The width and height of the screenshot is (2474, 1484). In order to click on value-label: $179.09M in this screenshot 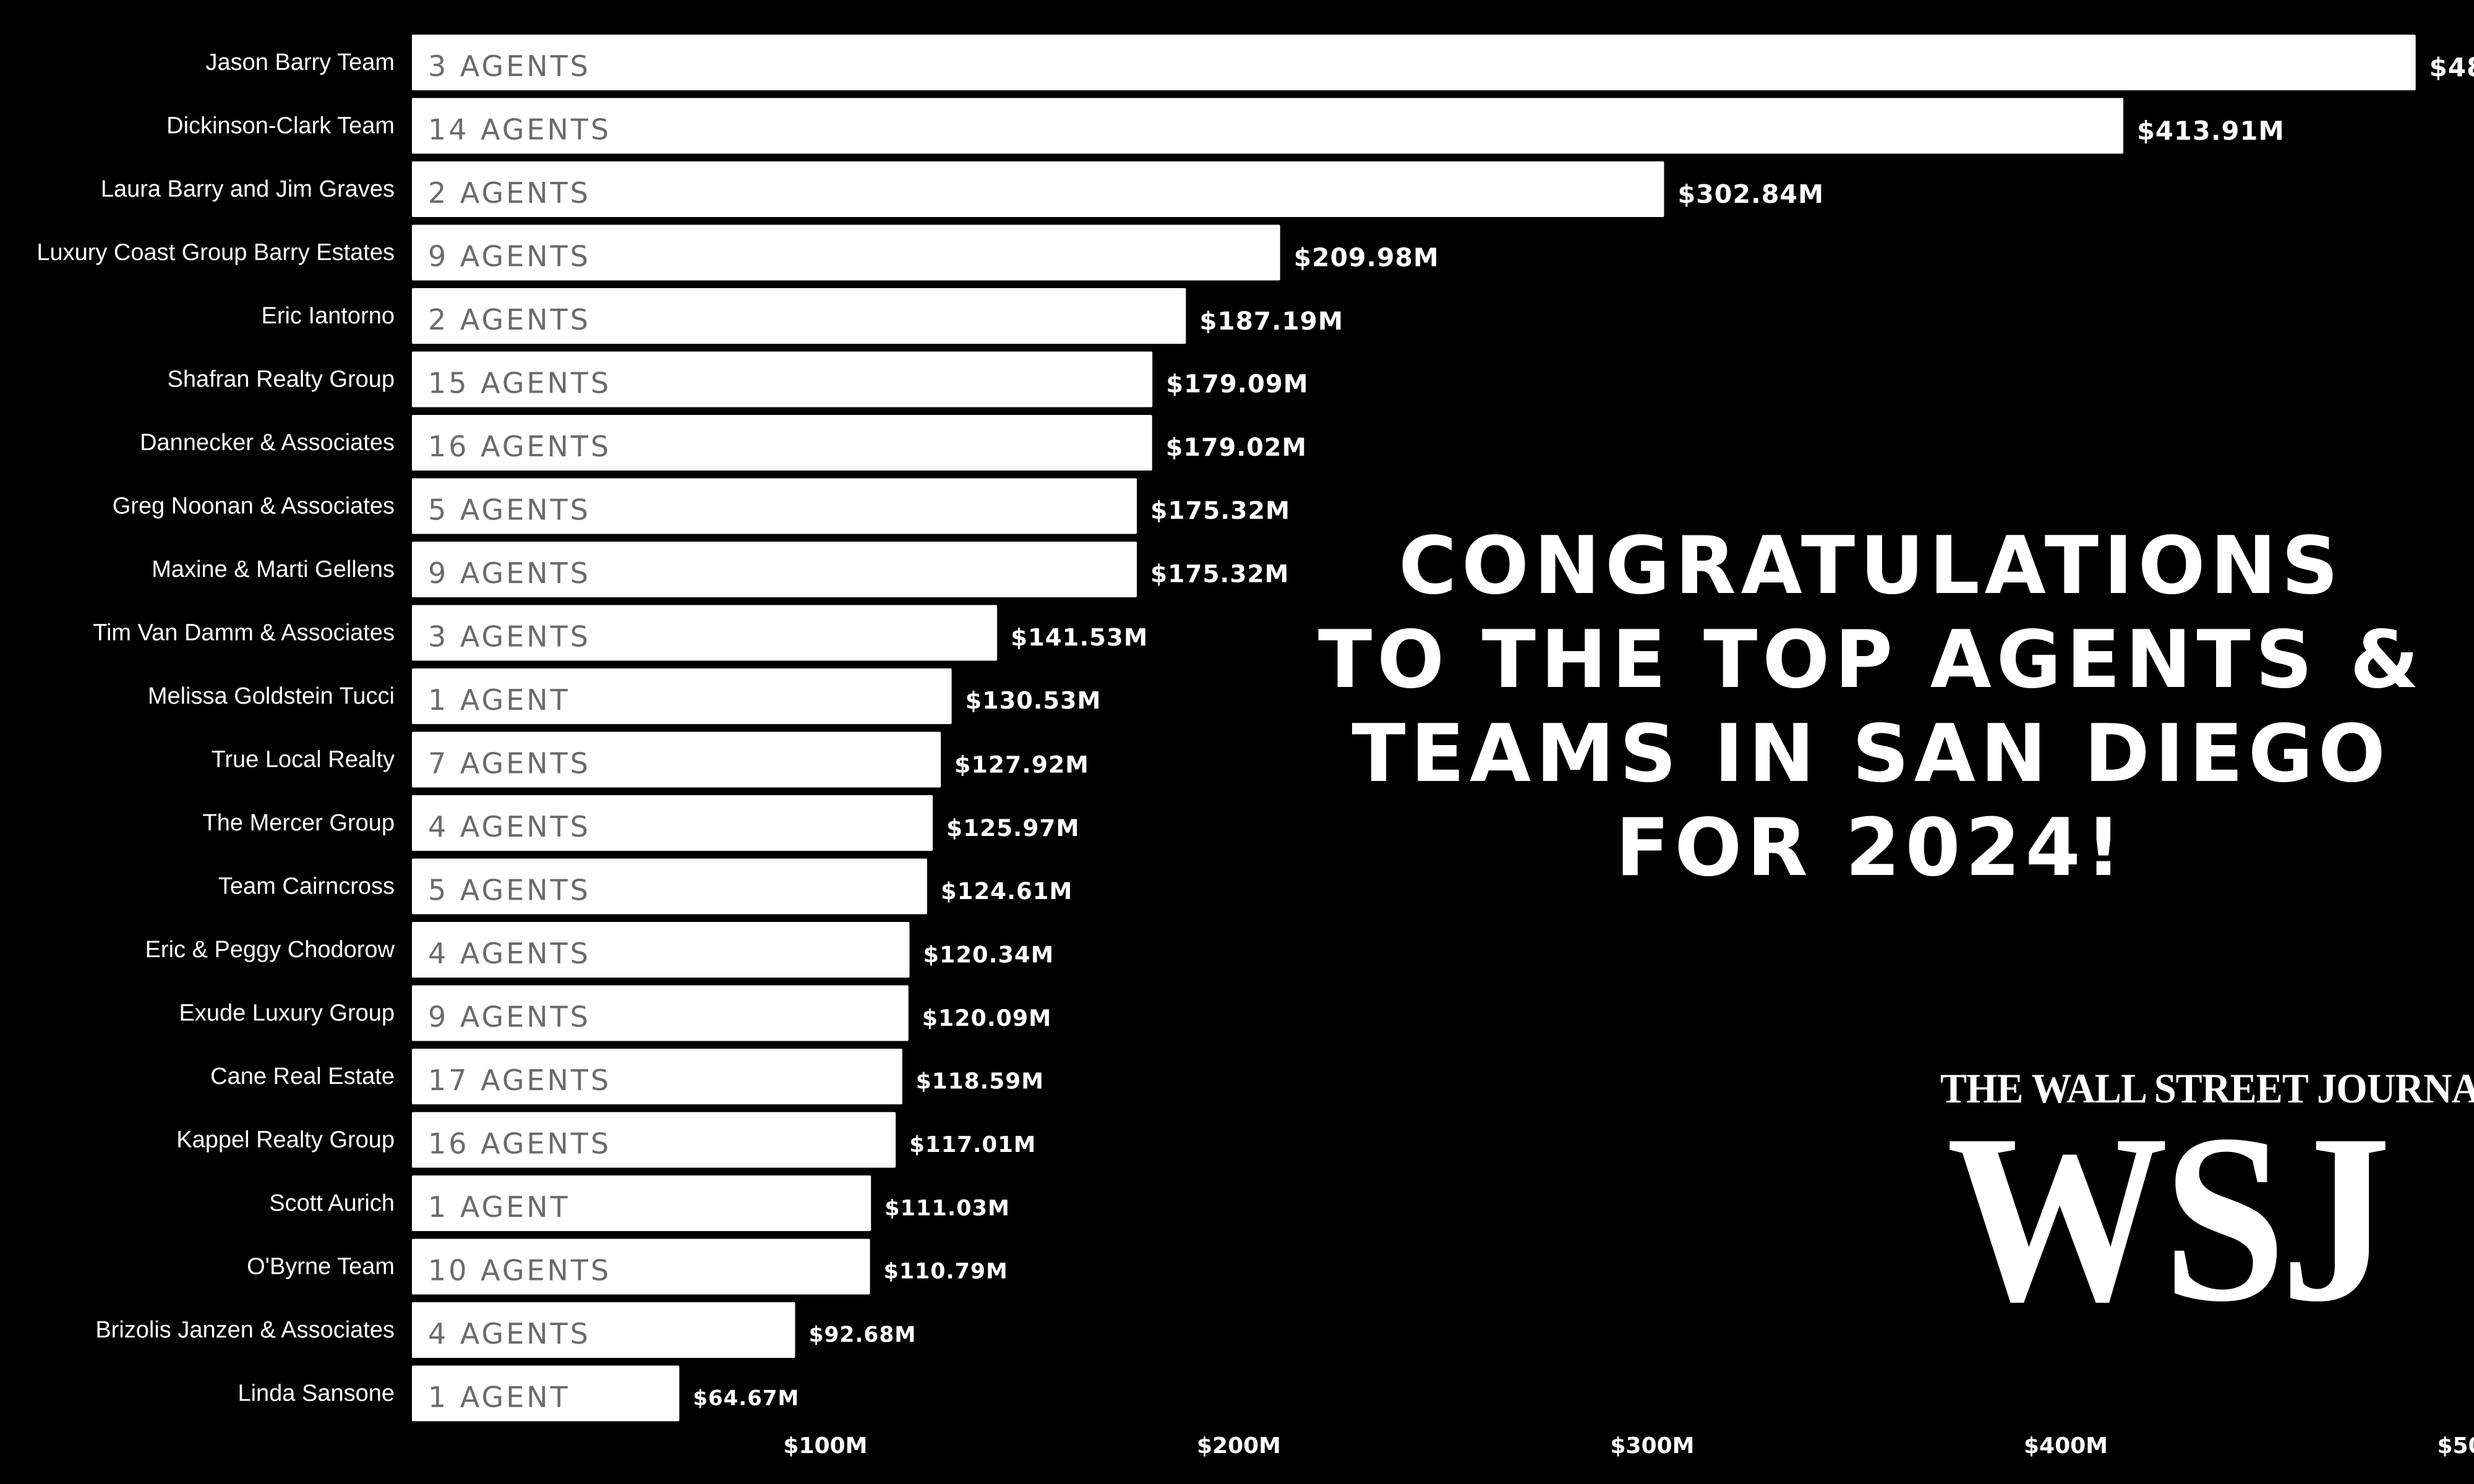, I will do `click(1237, 384)`.